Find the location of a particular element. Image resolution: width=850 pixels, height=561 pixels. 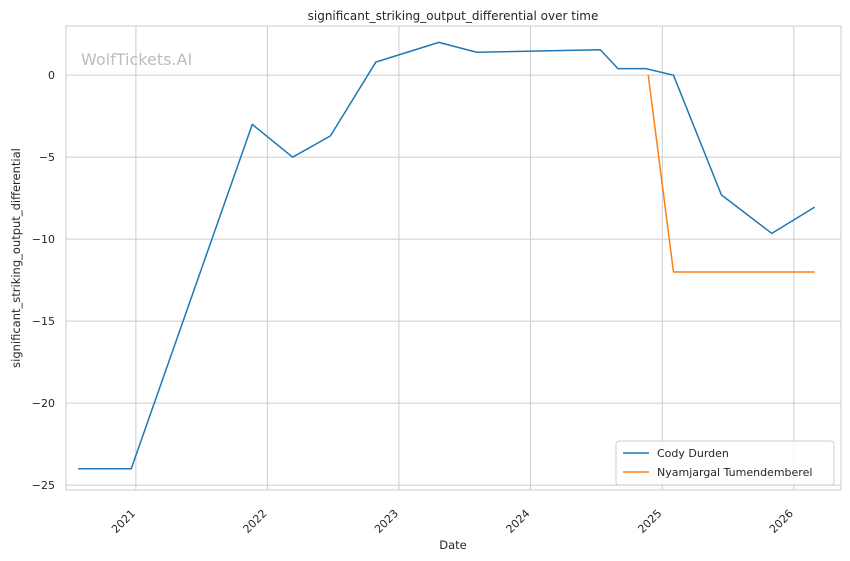

legend-label-1: Nyamjargal Tumendemberel is located at coordinates (734, 472).